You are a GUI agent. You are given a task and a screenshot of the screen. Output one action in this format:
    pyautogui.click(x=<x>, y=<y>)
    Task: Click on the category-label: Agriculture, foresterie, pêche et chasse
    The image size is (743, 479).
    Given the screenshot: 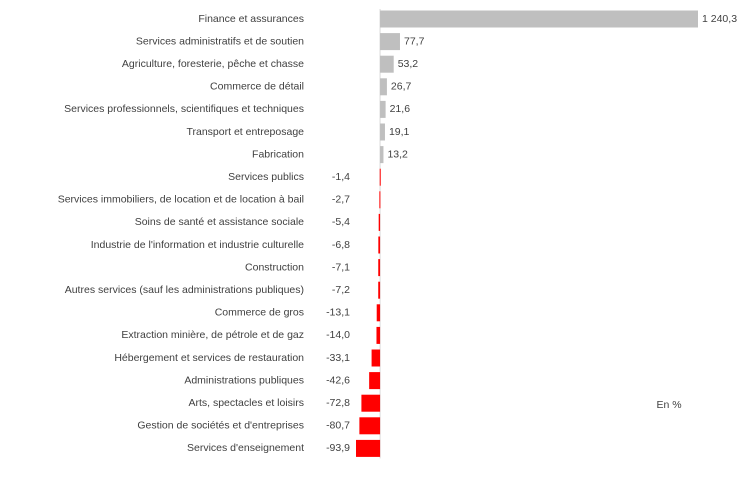 What is the action you would take?
    pyautogui.click(x=213, y=64)
    